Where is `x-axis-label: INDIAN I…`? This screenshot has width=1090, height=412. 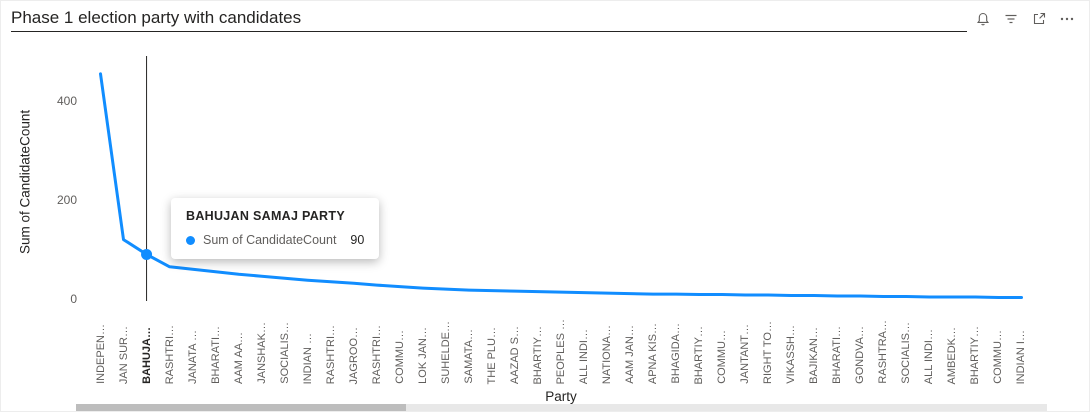 x-axis-label: INDIAN I… is located at coordinates (1021, 356).